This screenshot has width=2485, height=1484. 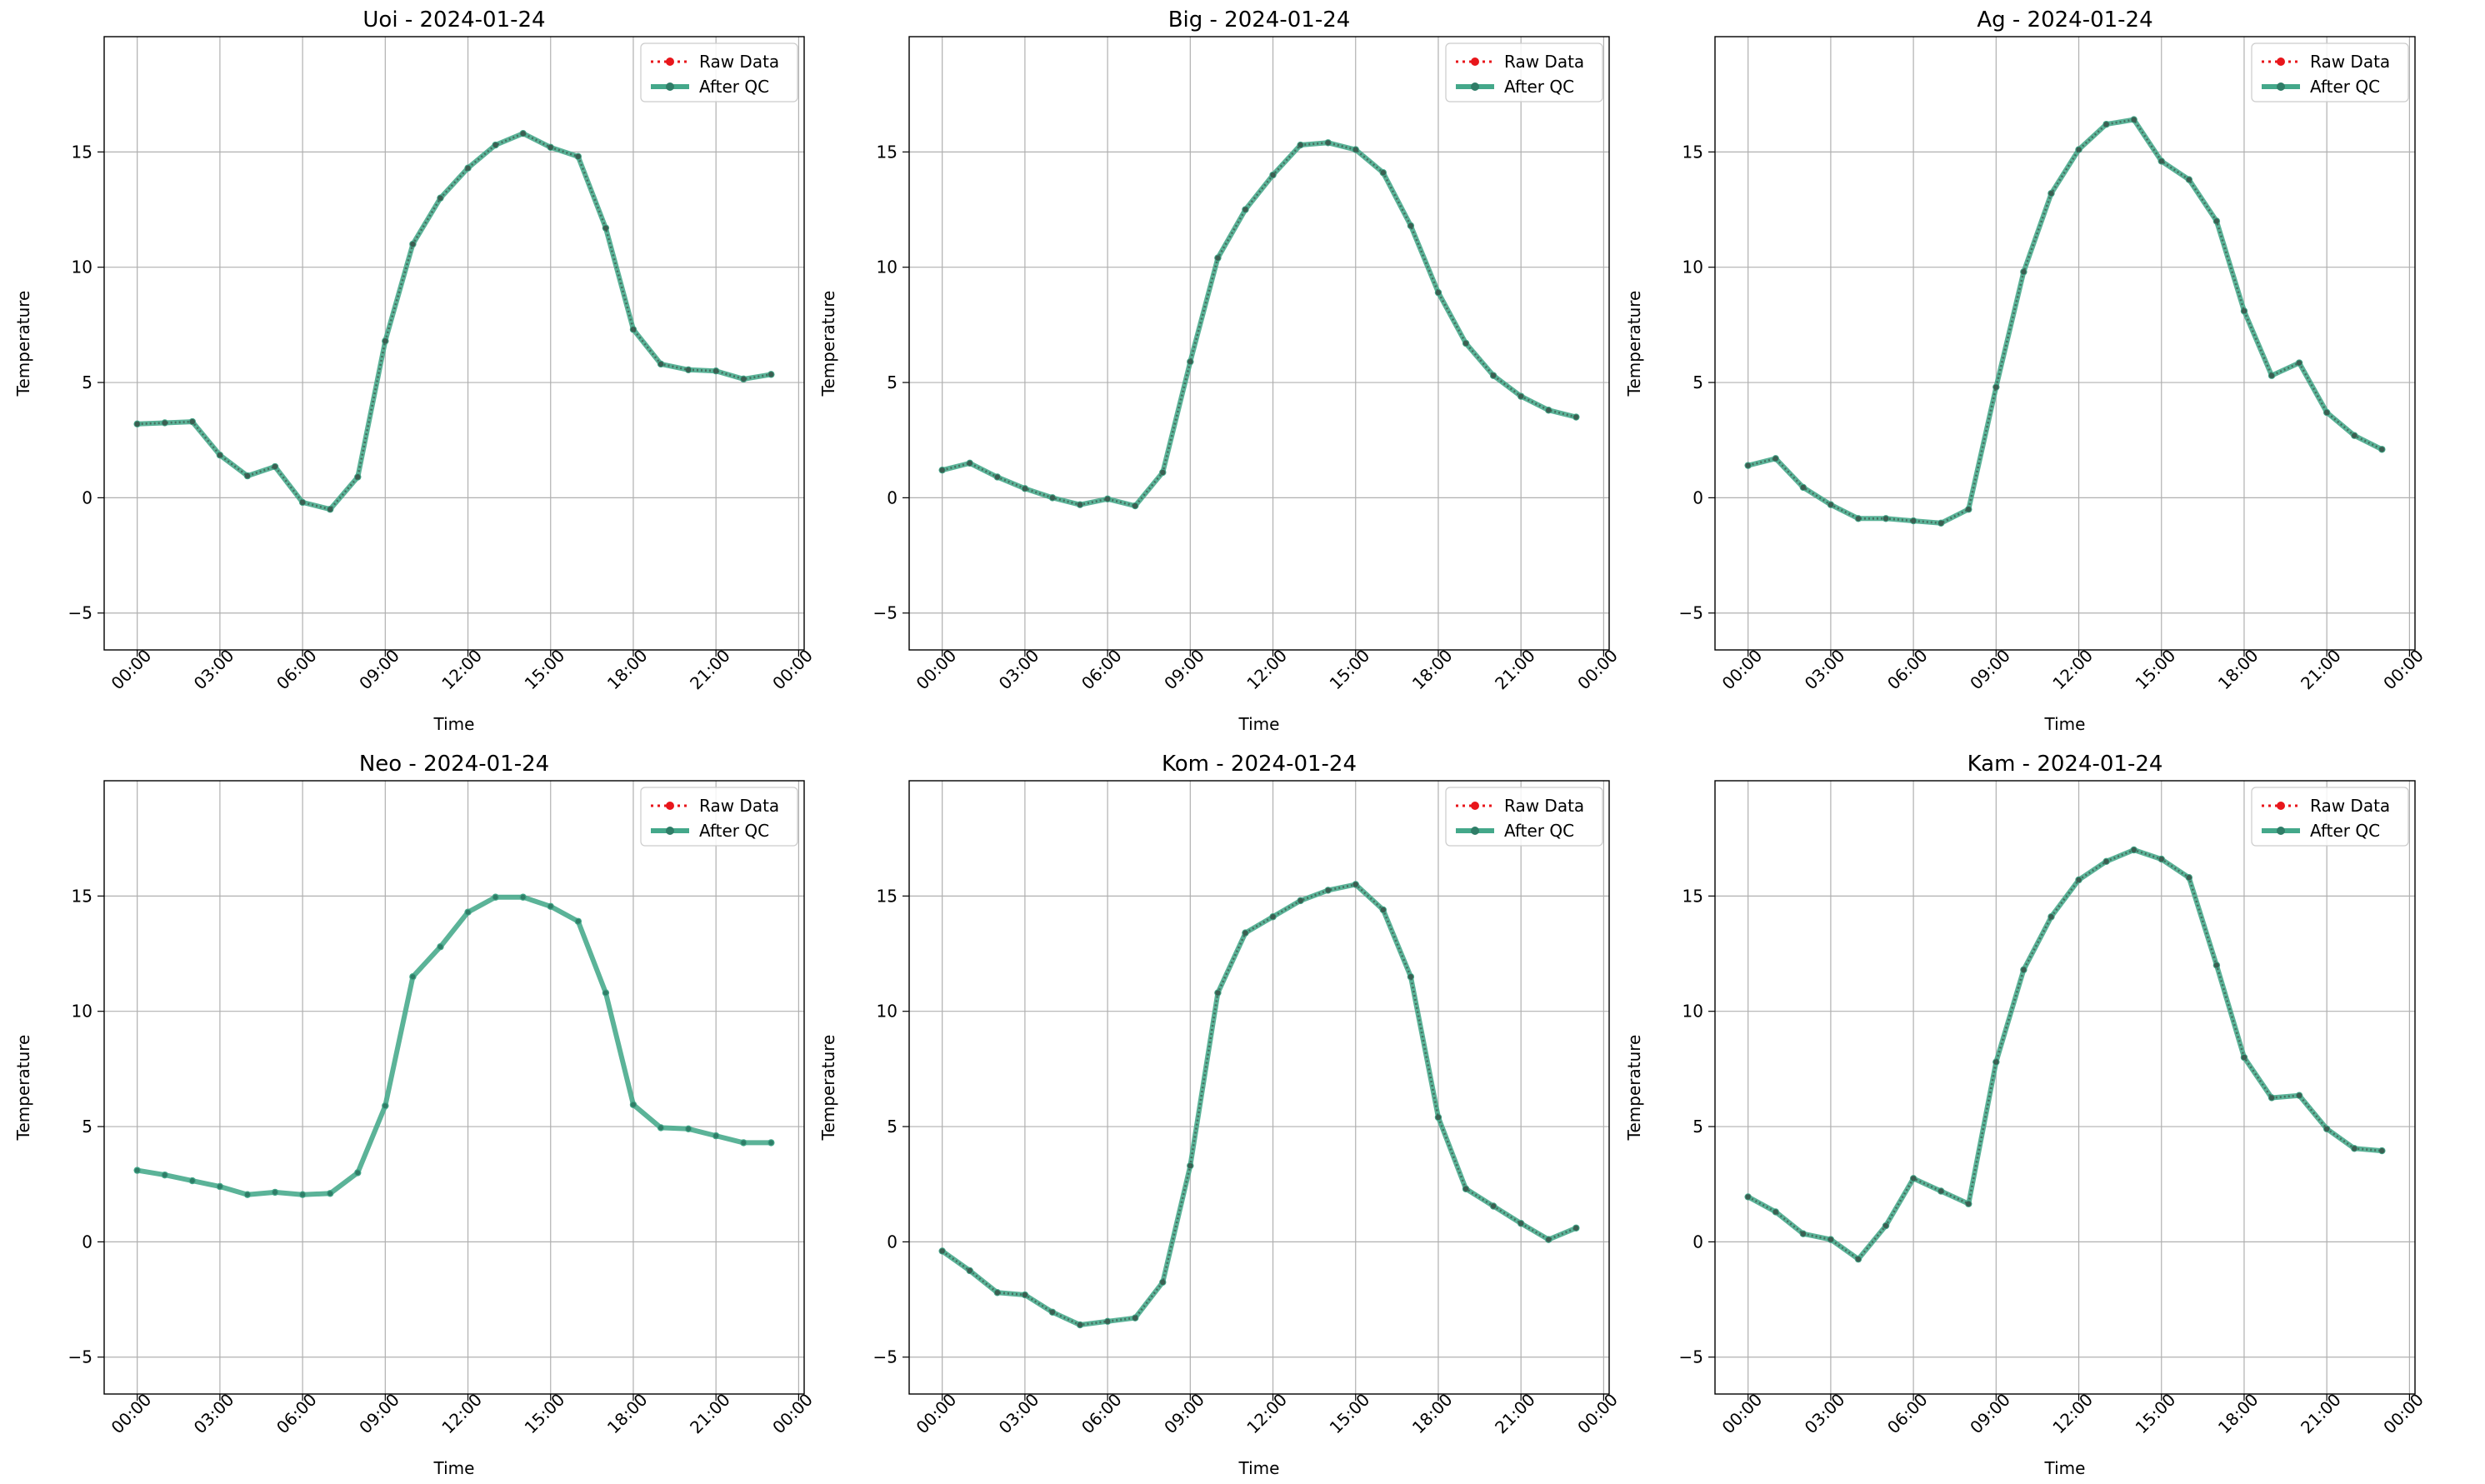 I want to click on legend-qc-marker, so click(x=670, y=831).